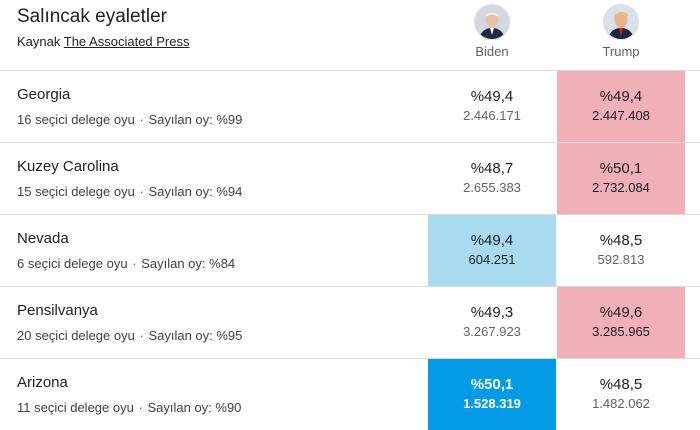 The image size is (700, 430). Describe the element at coordinates (195, 335) in the screenshot. I see `counted-percent: Sayılan oy: %95` at that location.